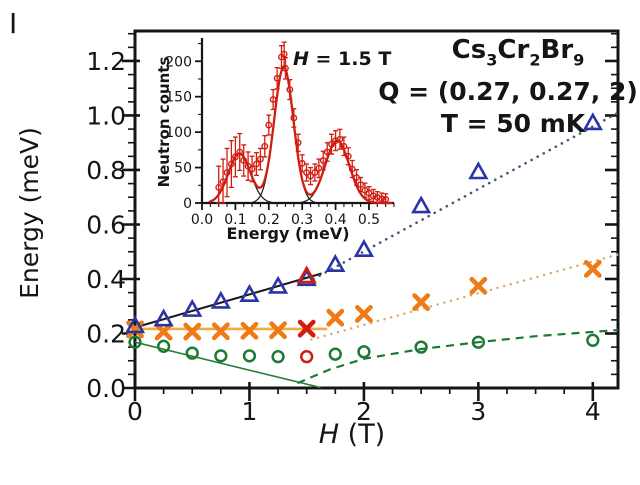 The height and width of the screenshot is (485, 640). Describe the element at coordinates (364, 411) in the screenshot. I see `x-tick-label: 2` at that location.